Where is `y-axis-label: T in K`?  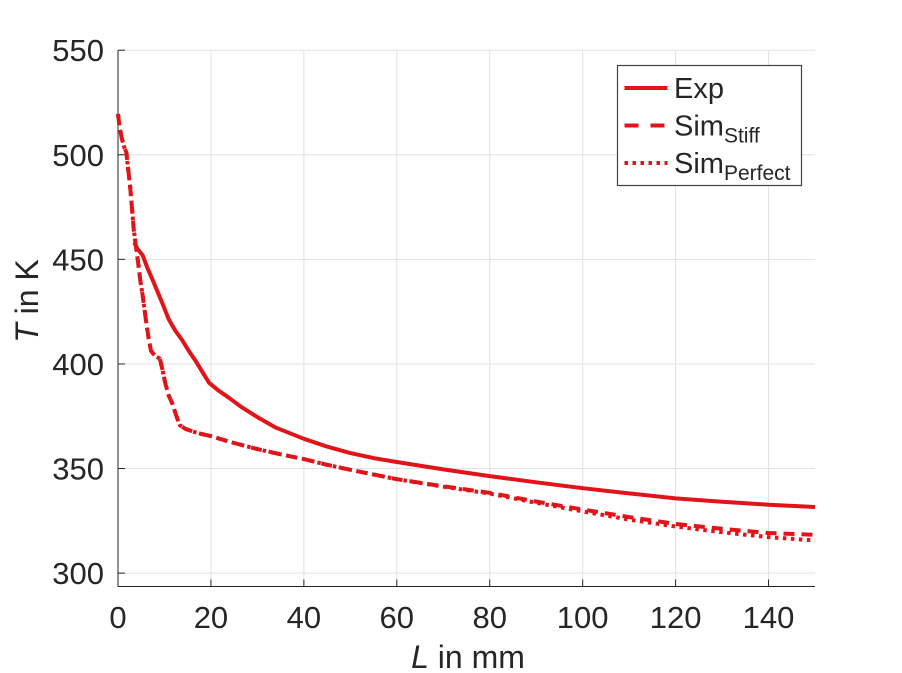 y-axis-label: T in K is located at coordinates (27, 301).